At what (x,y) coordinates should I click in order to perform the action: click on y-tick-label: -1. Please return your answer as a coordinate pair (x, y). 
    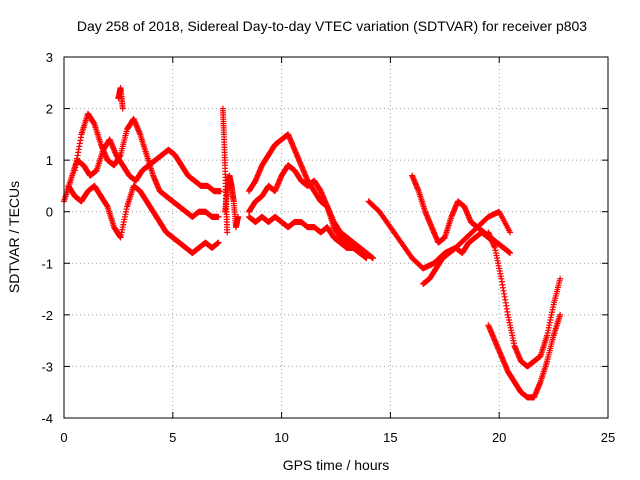
    Looking at the image, I should click on (47, 263).